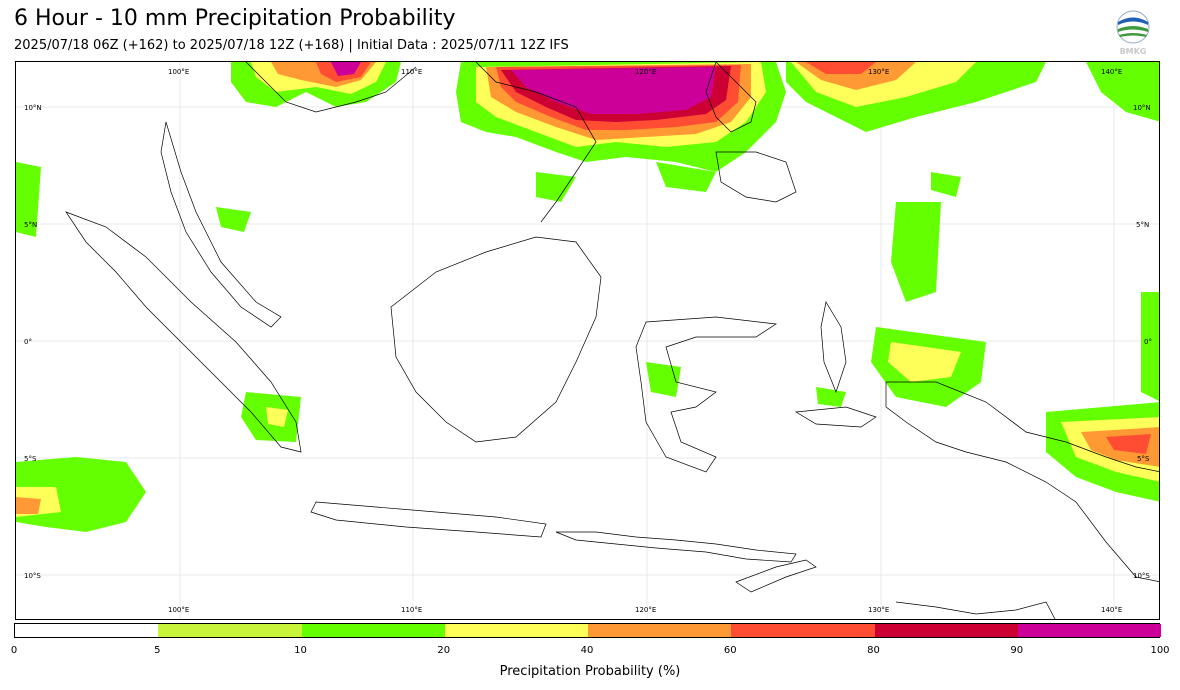  Describe the element at coordinates (645, 610) in the screenshot. I see `lon-label-bottom: 120°E` at that location.